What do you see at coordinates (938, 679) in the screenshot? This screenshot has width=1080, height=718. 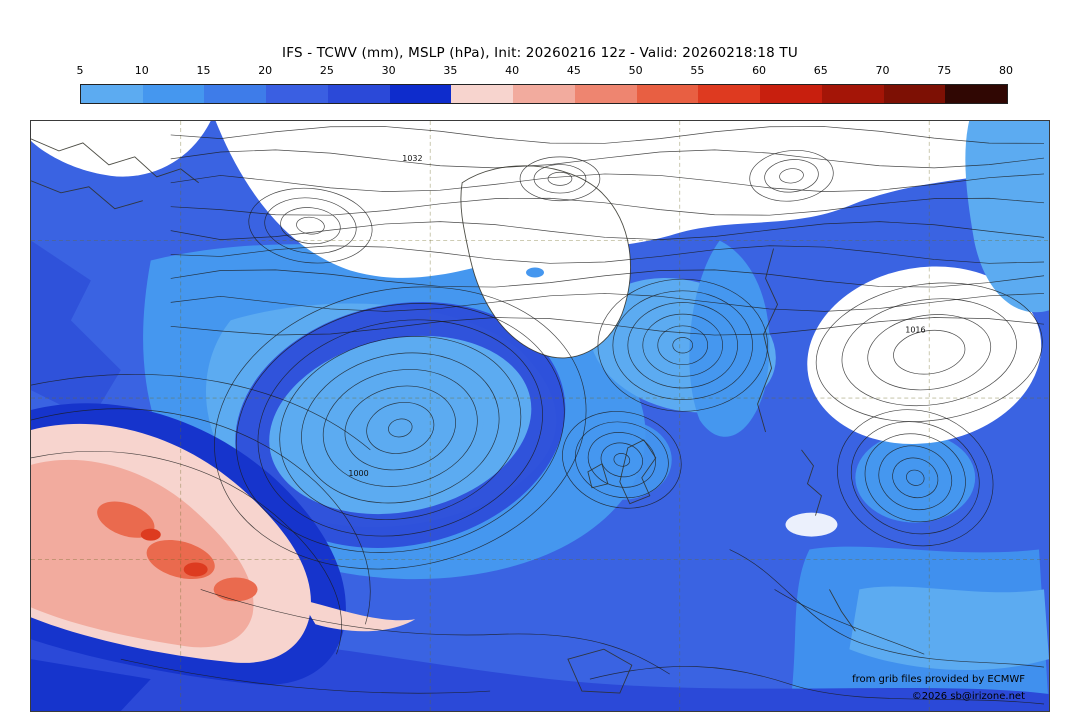 I see `credit-provider: from grib files provided by ECMWF` at bounding box center [938, 679].